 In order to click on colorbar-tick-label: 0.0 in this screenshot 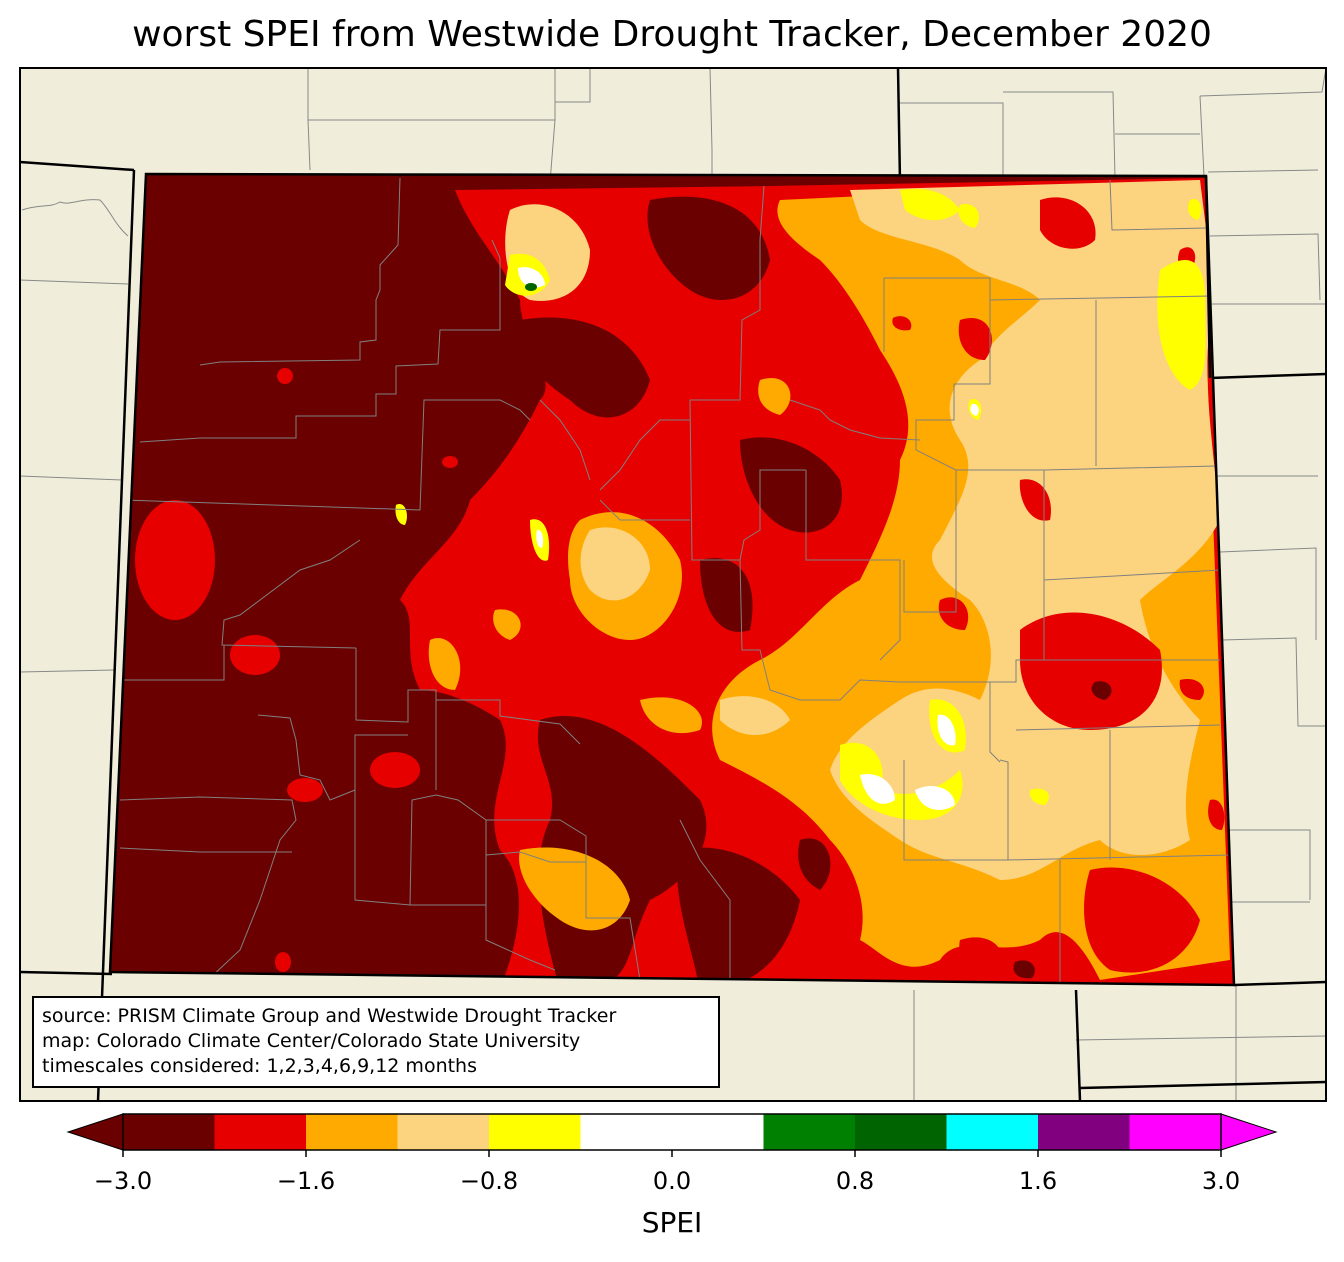, I will do `click(672, 1181)`.